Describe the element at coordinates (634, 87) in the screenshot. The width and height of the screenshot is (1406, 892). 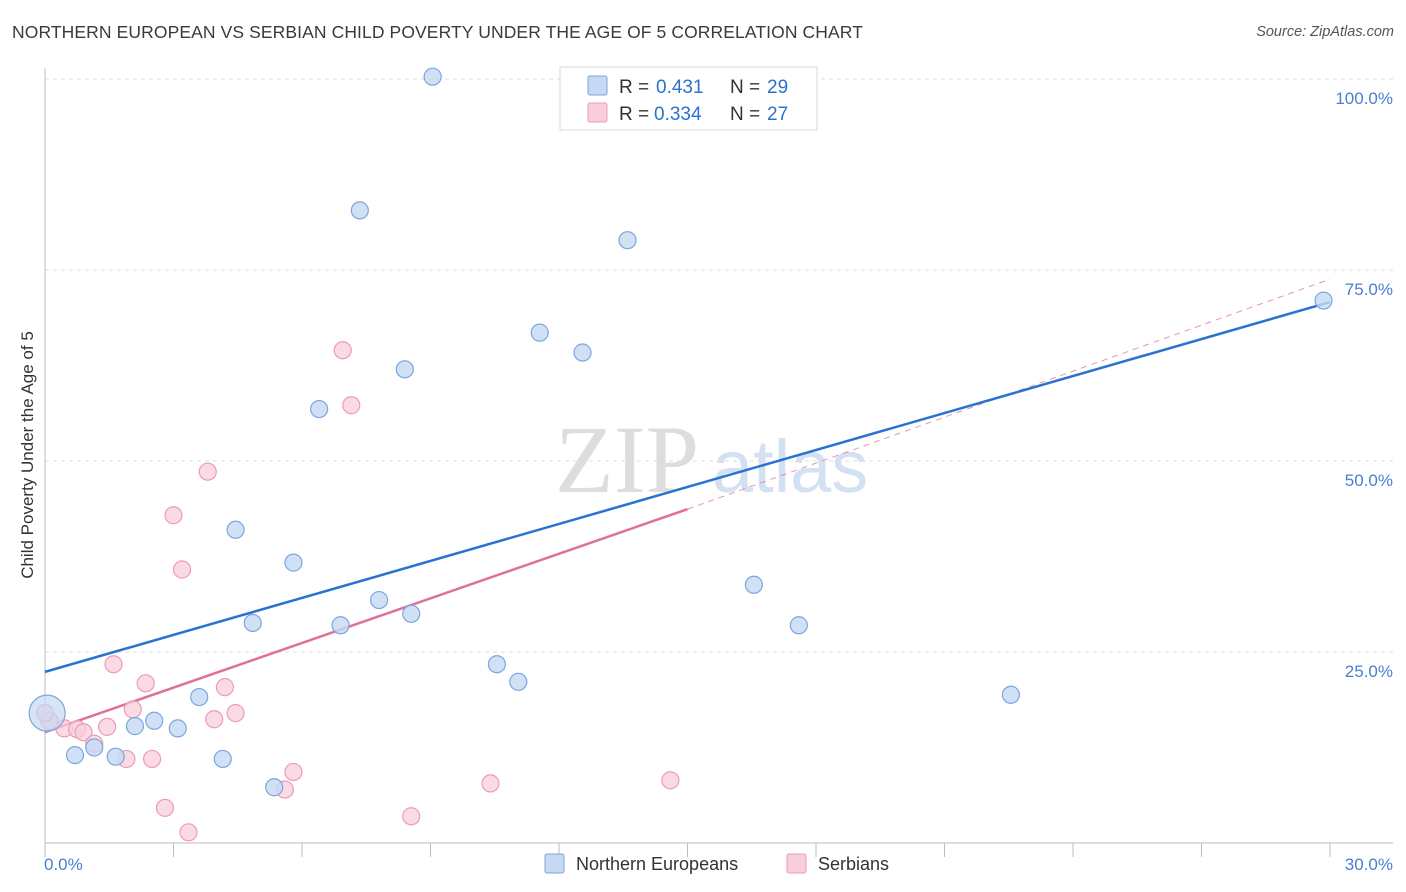
I see `legend-r-label-1: R =` at that location.